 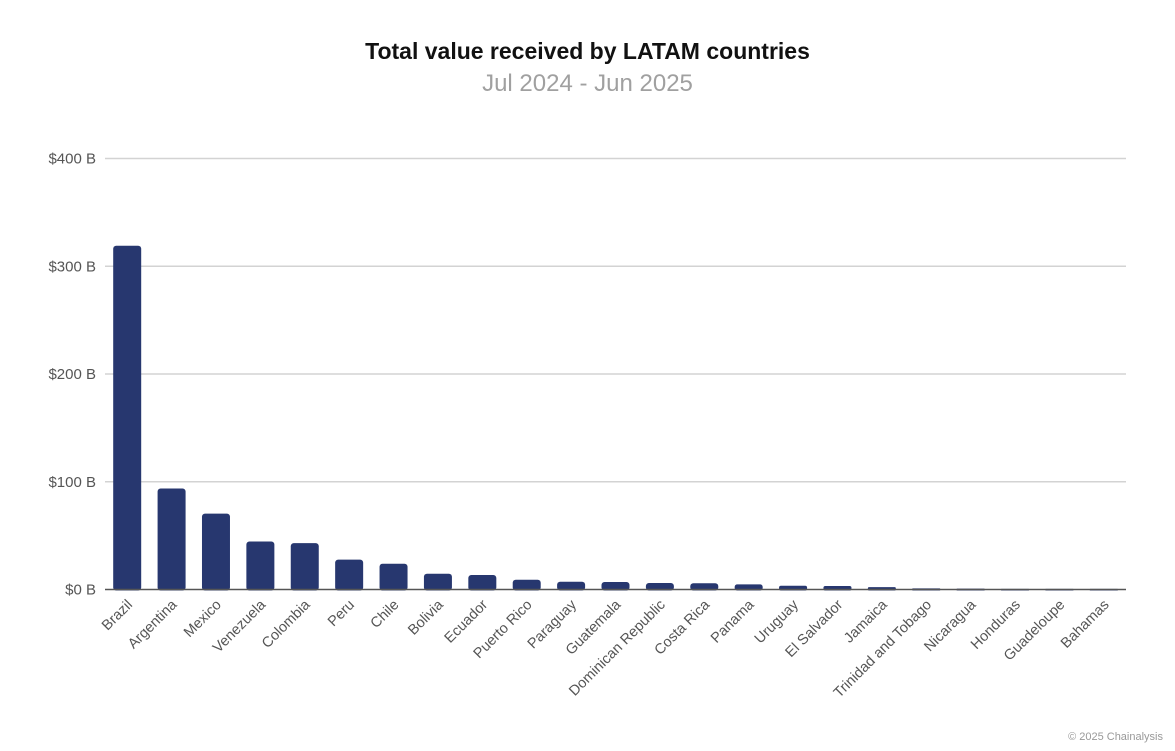 I want to click on x-tick-label: Chile, so click(x=385, y=614).